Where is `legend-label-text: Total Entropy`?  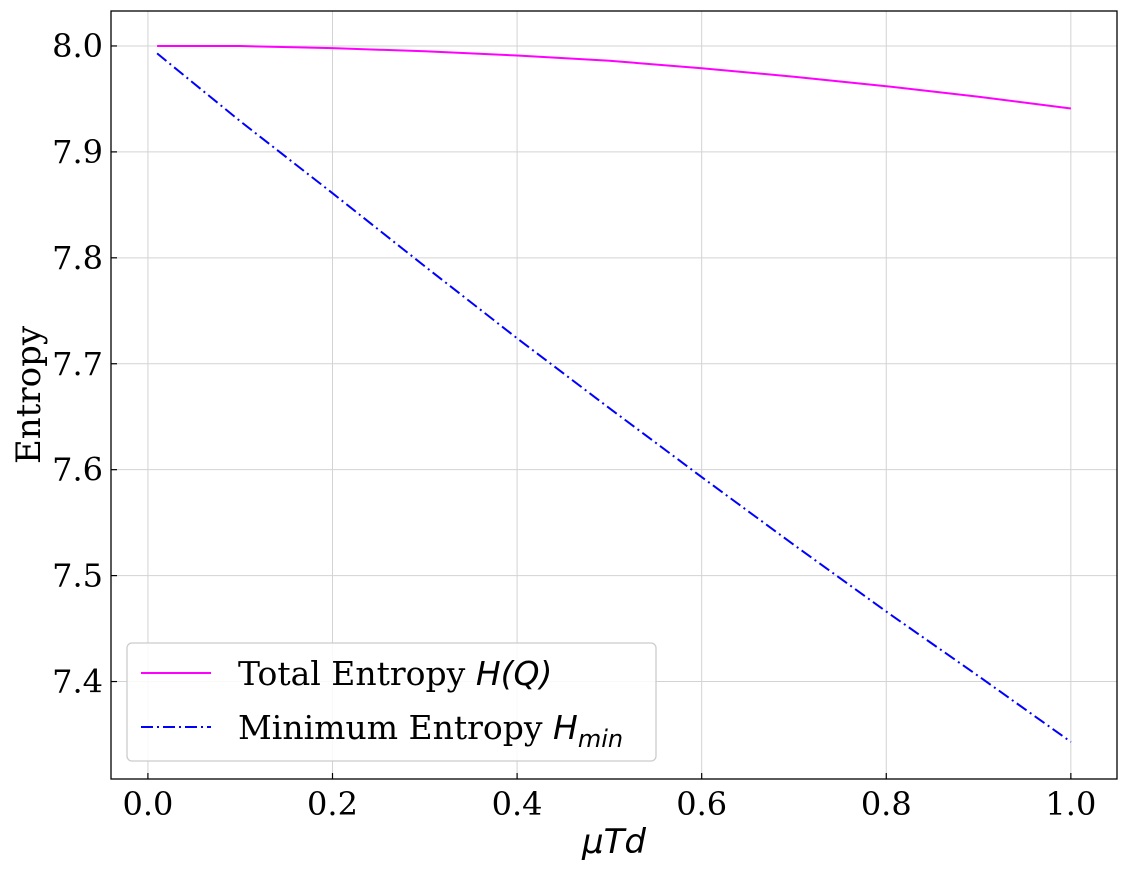 legend-label-text: Total Entropy is located at coordinates (357, 673).